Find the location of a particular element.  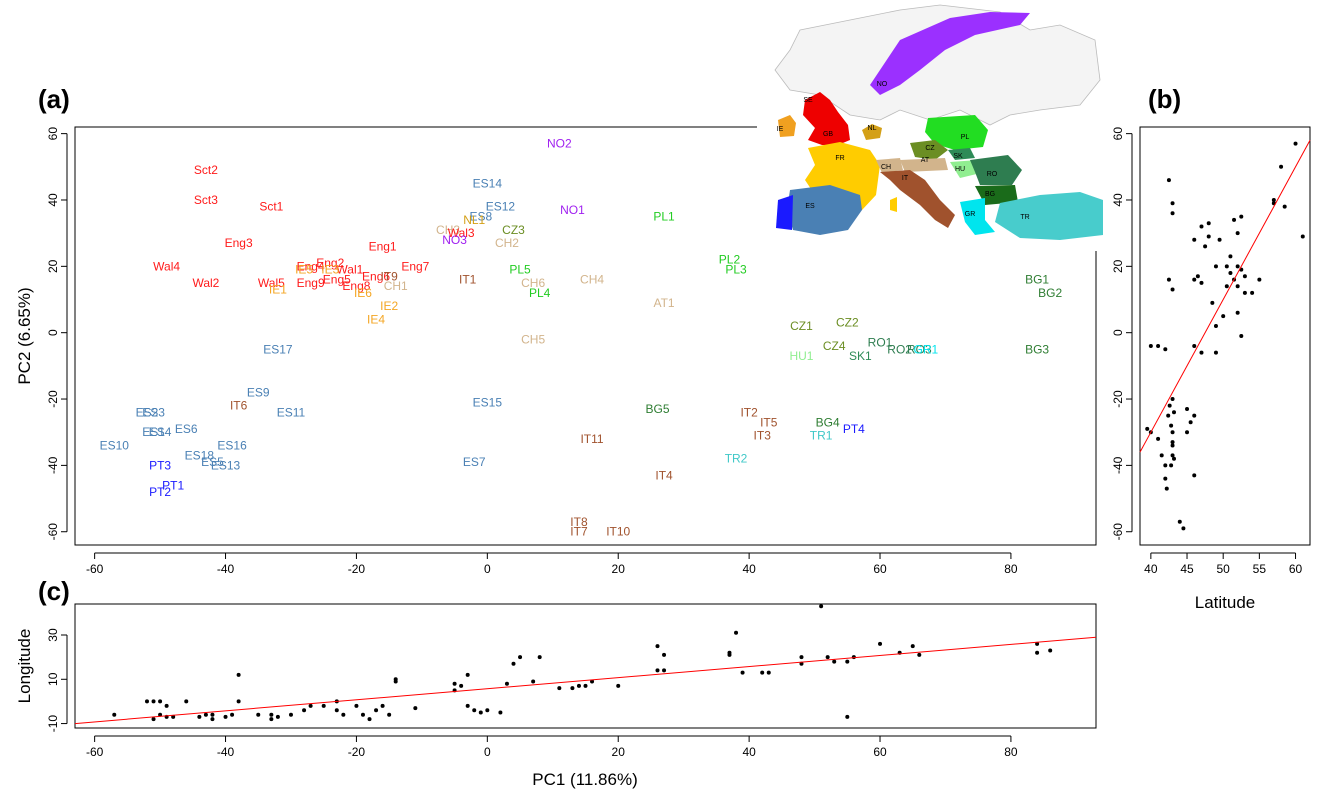

b-y-tick-label: 20 is located at coordinates (1118, 266).